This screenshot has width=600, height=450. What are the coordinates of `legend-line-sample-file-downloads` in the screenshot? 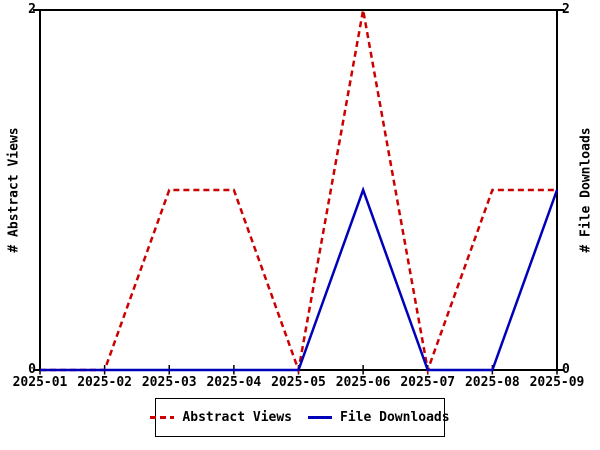 It's located at (320, 417).